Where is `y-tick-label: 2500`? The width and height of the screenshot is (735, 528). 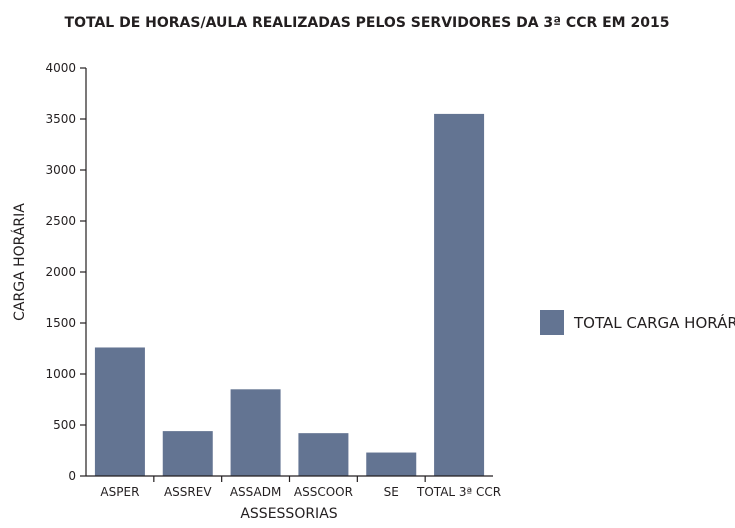
y-tick-label: 2500 is located at coordinates (60, 221).